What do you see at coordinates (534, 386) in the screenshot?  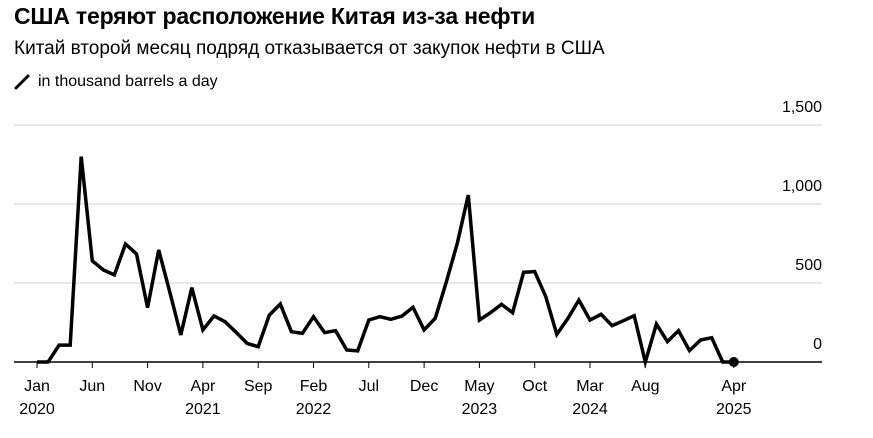 I see `x-tick-label: Oct` at bounding box center [534, 386].